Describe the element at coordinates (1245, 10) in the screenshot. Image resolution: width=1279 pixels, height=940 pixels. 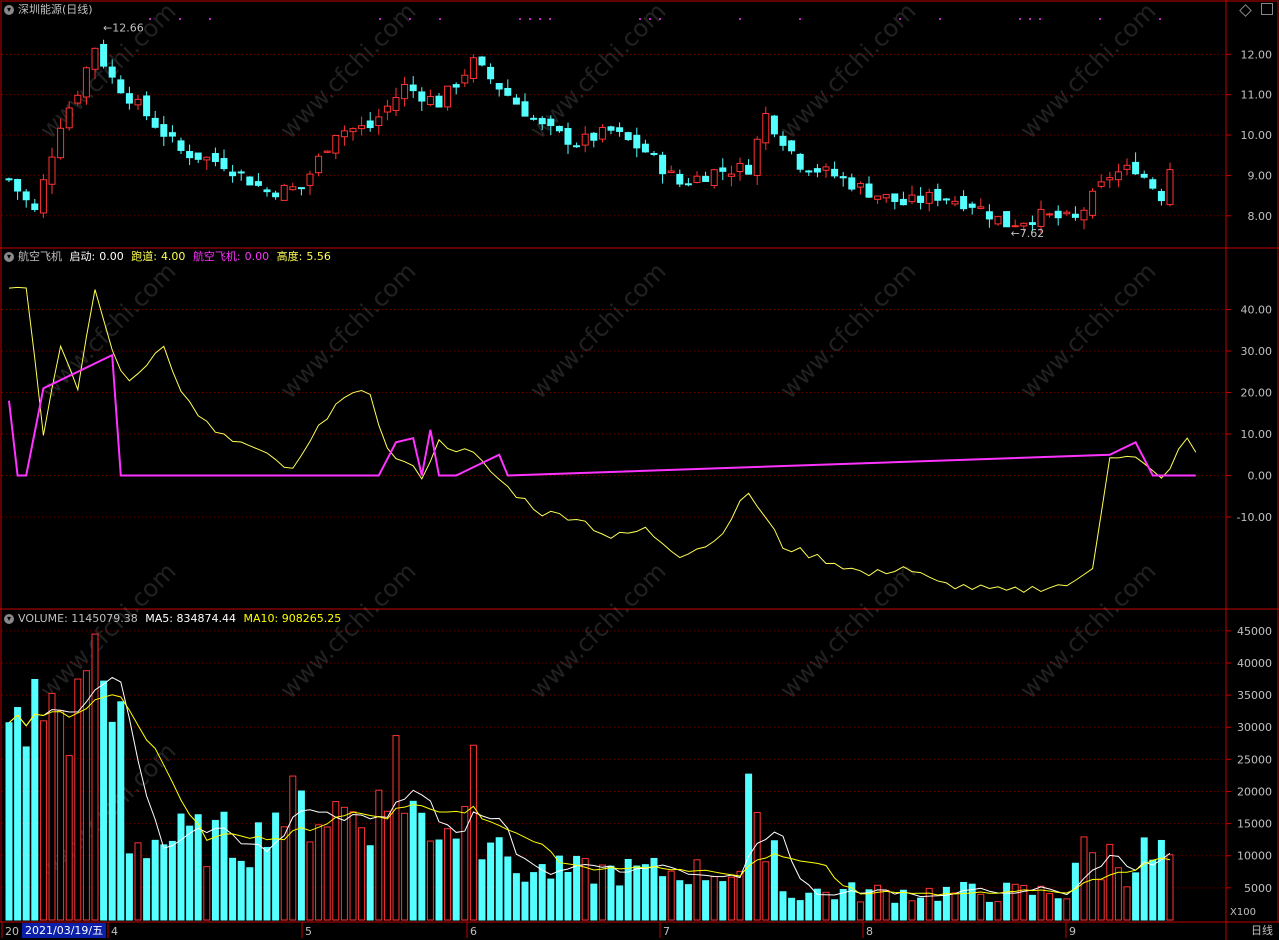
I see `diamond-icon` at that location.